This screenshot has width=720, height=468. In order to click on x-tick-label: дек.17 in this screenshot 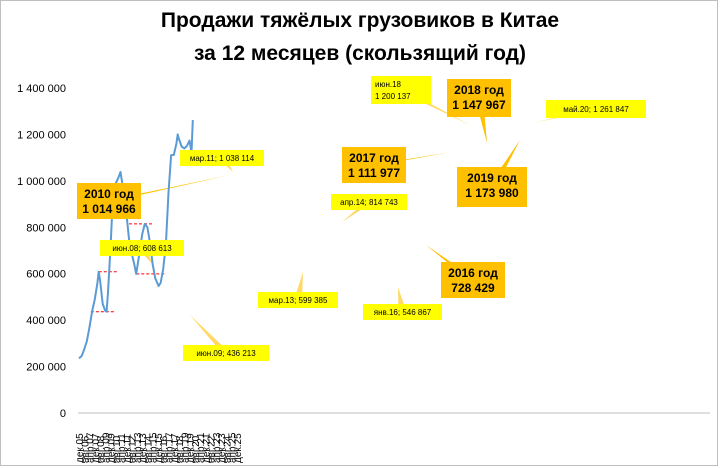, I will do `click(175, 448)`.